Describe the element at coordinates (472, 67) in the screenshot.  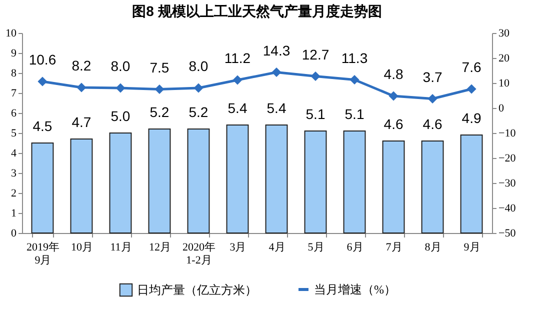
I see `data-label: 7.6` at that location.